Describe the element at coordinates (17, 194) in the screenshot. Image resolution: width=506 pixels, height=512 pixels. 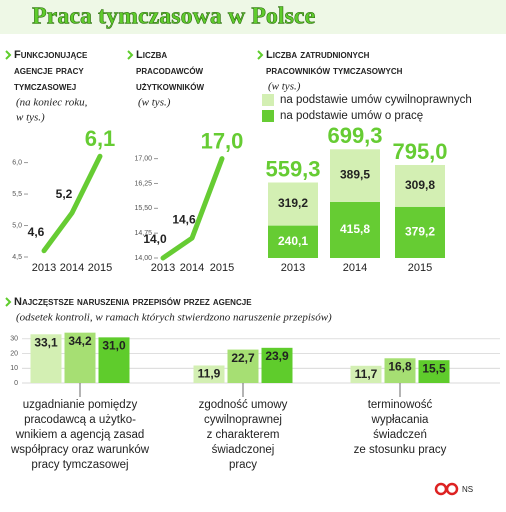
I see `y-tick-label: 5,5` at that location.